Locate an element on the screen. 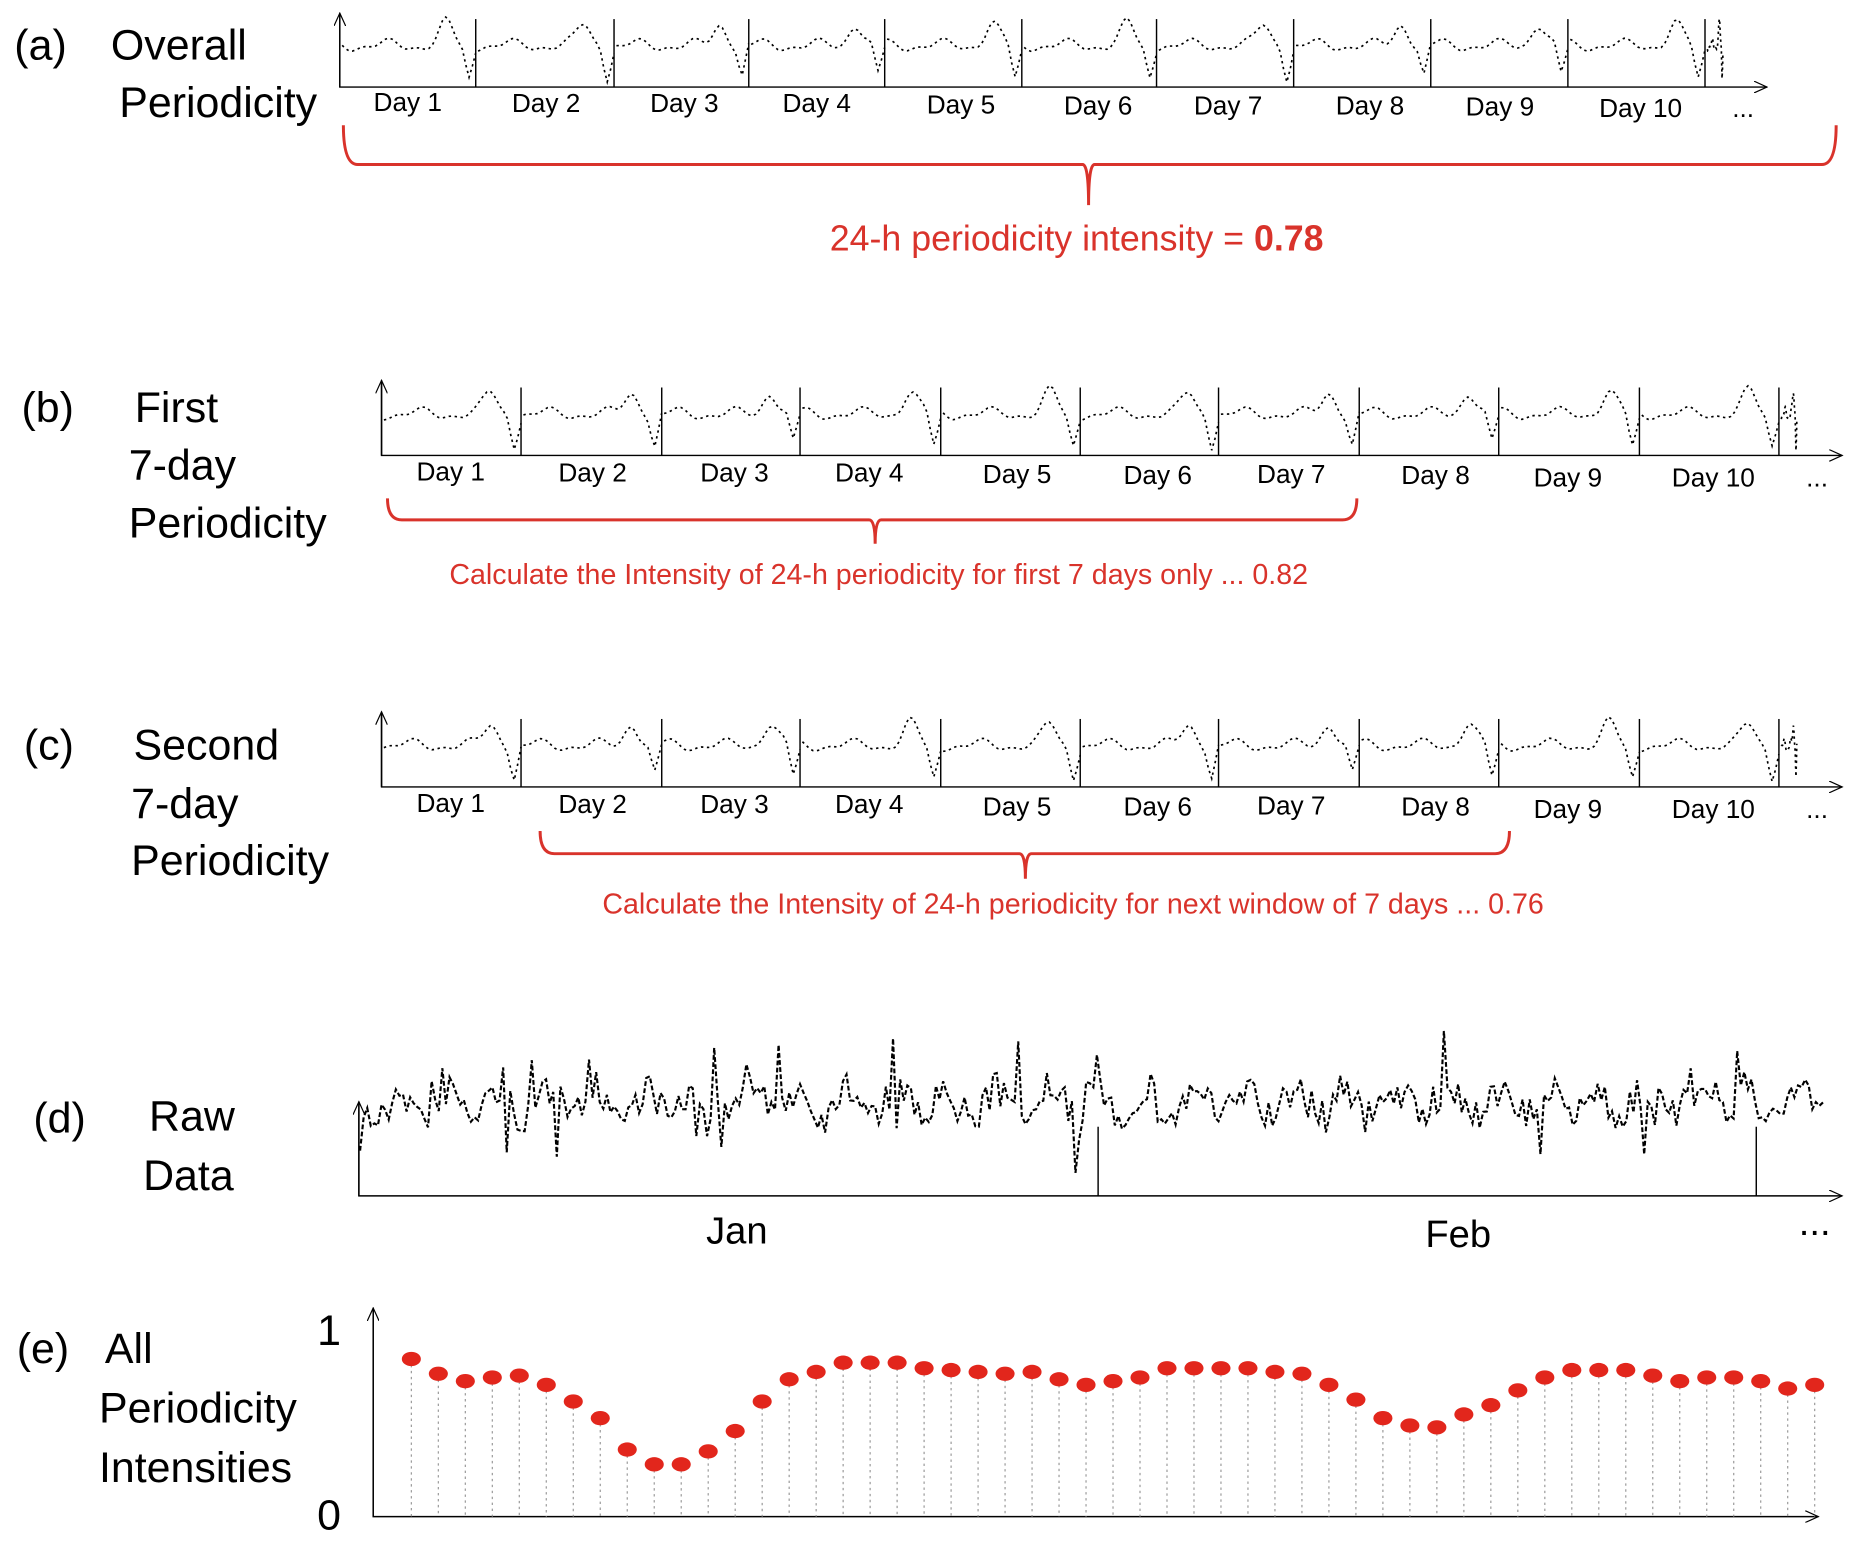 The height and width of the screenshot is (1550, 1860). panel-title: Data is located at coordinates (188, 1176).